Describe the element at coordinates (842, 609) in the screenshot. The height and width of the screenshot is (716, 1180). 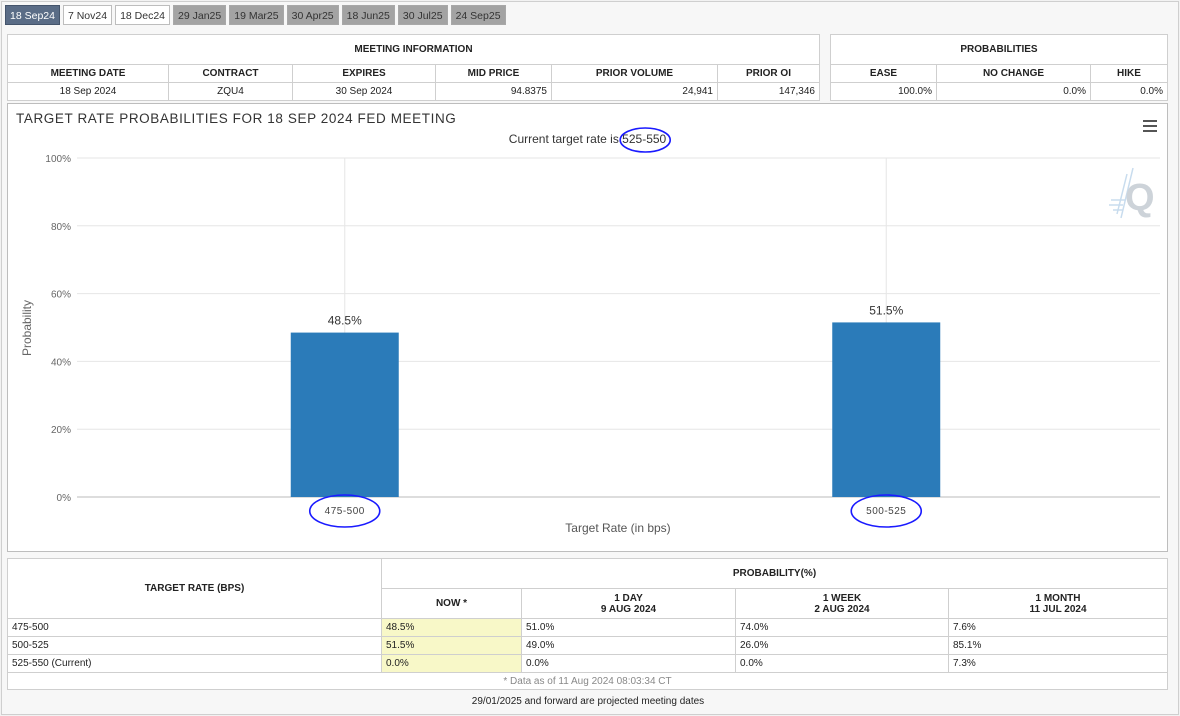
I see `col-1-week-date: 2 AUG 2024` at that location.